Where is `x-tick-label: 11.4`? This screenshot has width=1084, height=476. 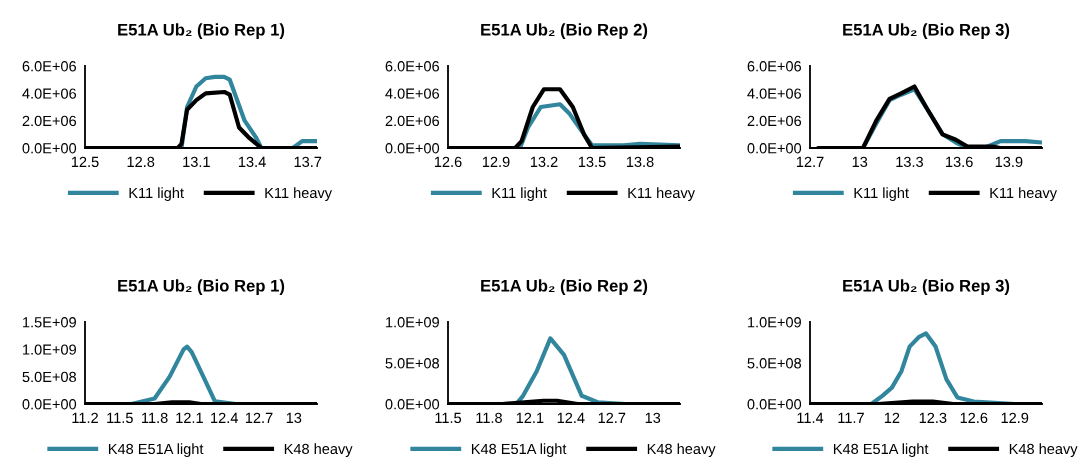 x-tick-label: 11.4 is located at coordinates (810, 417).